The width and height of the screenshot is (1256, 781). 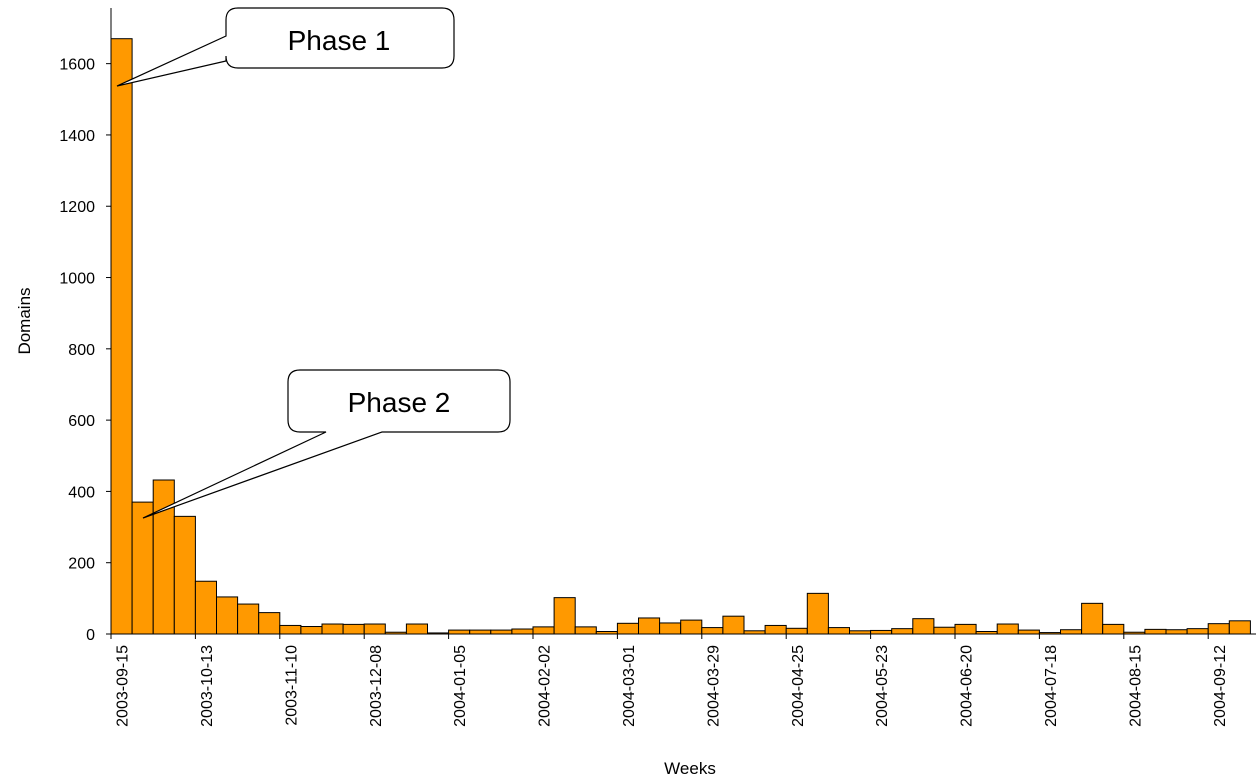 I want to click on callout-phase-1: Phase 1, so click(x=285, y=47).